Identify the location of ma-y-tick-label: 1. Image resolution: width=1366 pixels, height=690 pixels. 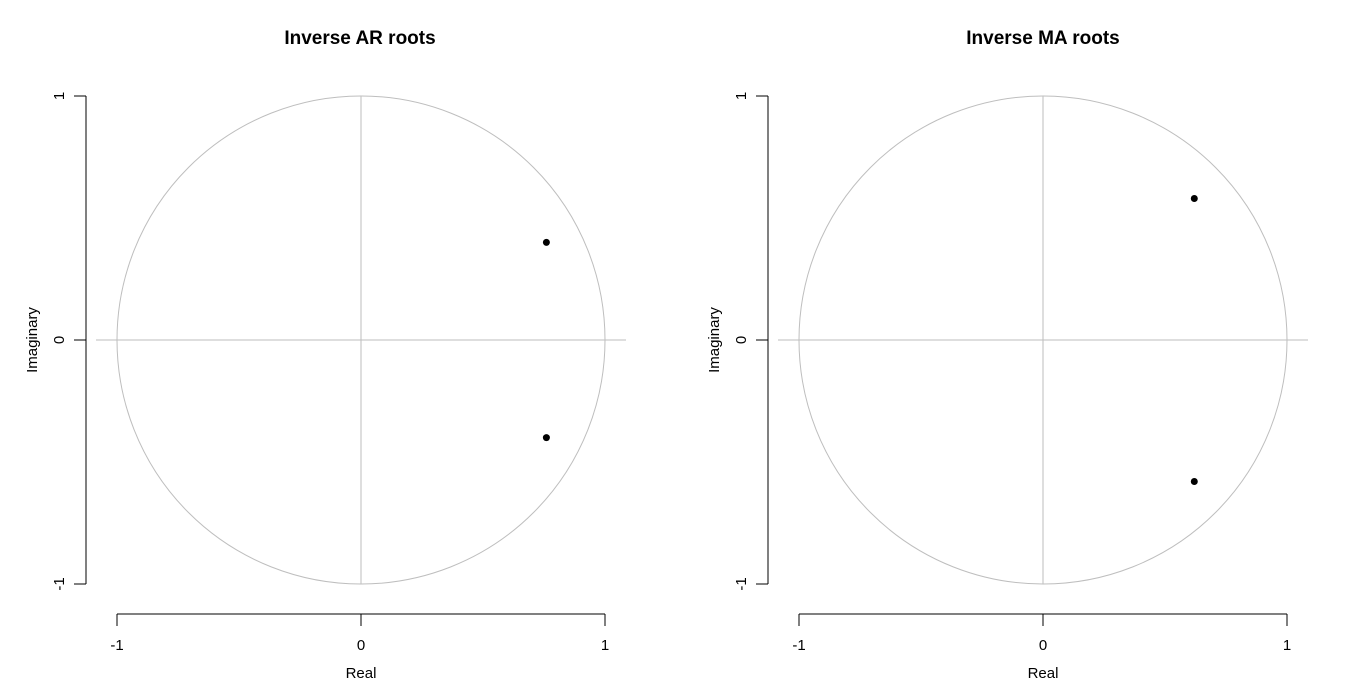
(741, 96).